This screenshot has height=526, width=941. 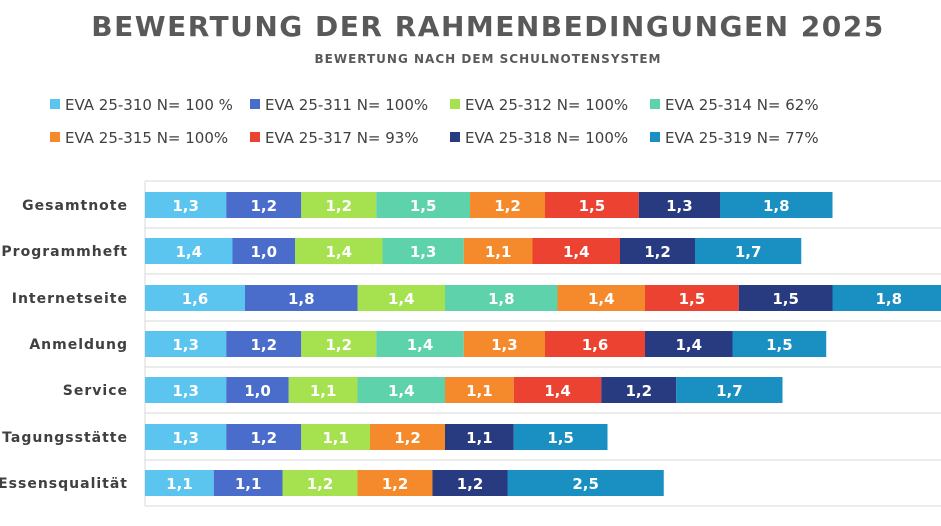 What do you see at coordinates (149, 105) in the screenshot?
I see `legend-label: EVA 25-310 N= 100 %` at bounding box center [149, 105].